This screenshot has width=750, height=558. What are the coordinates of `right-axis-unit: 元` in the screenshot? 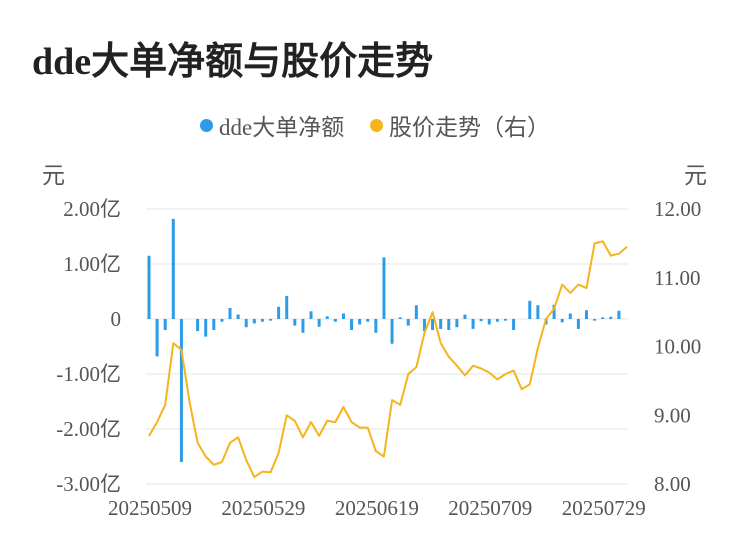 It's located at (695, 175).